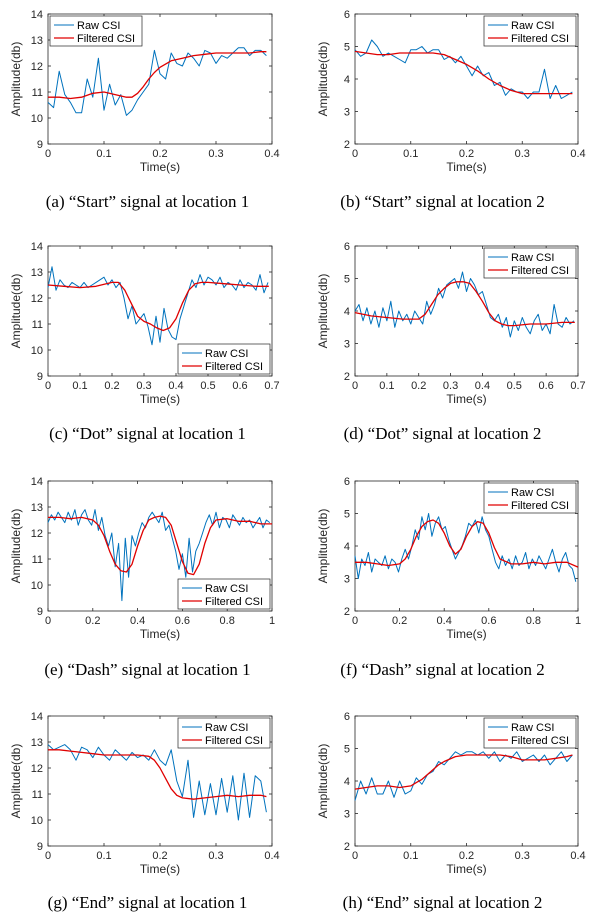 The image size is (590, 919). I want to click on y-tick-label: 4, so click(347, 547).